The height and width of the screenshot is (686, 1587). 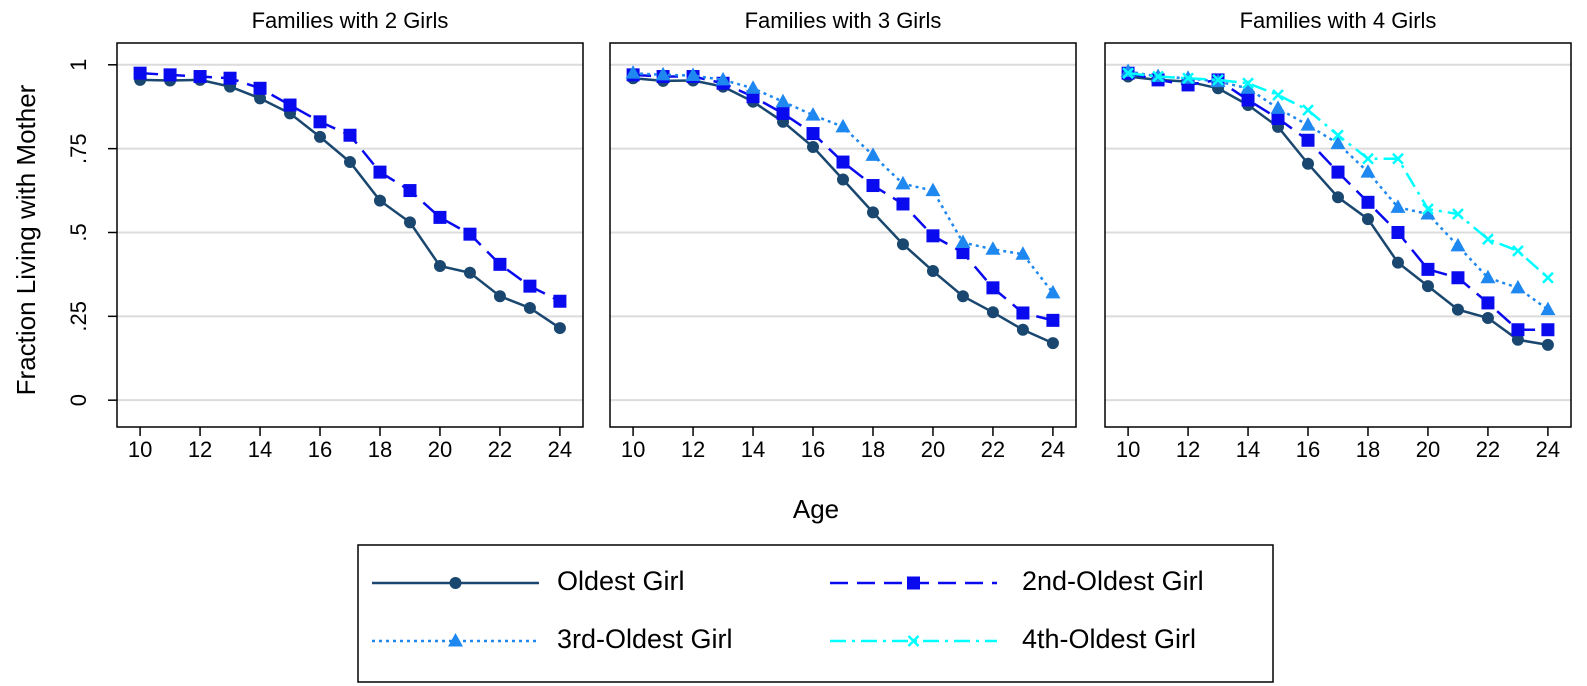 I want to click on x-axis-label: Age, so click(x=816, y=509).